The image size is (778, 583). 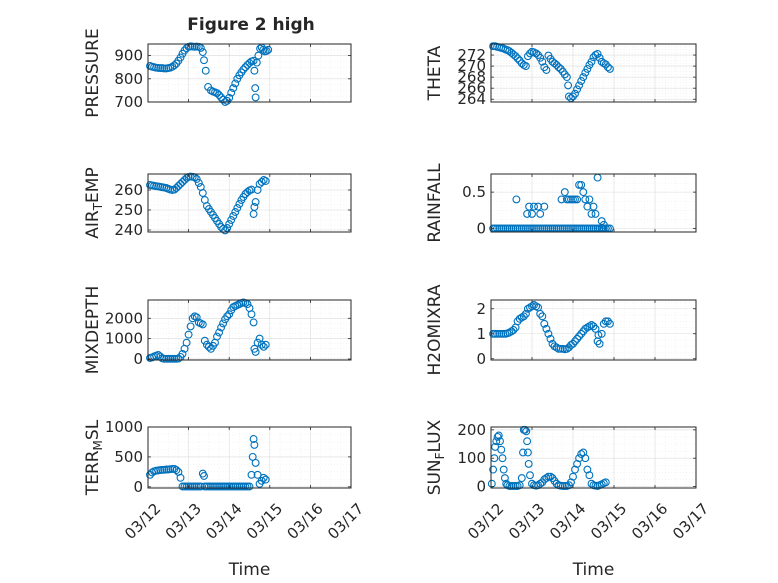 I want to click on y-tick-label: 264, so click(x=471, y=99).